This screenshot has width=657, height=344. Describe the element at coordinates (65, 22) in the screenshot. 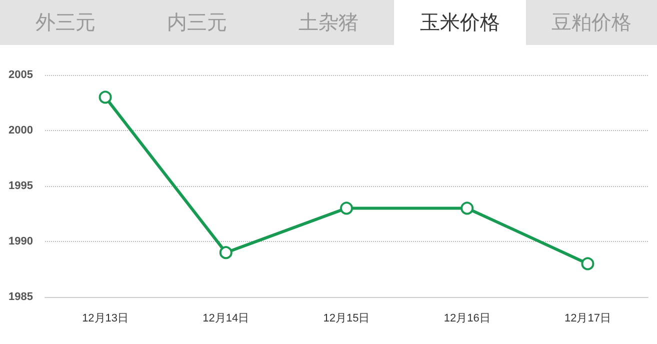

I see `text: 外三元` at that location.